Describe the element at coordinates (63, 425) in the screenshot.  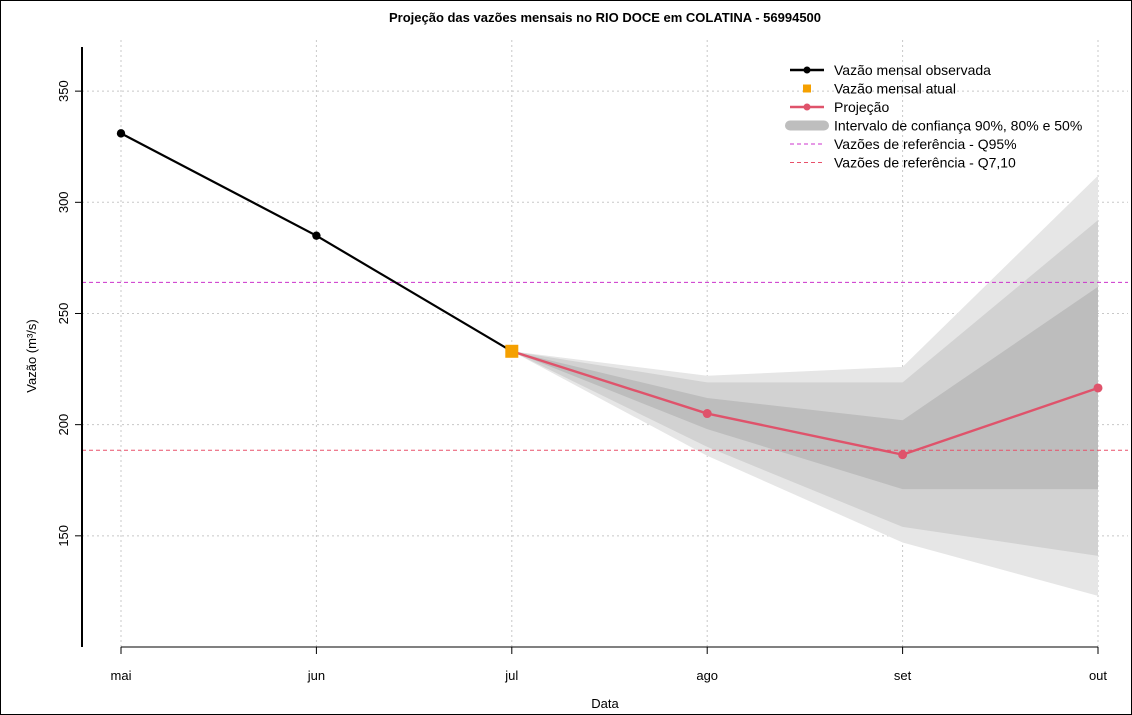
I see `y-tick-label: 200` at that location.